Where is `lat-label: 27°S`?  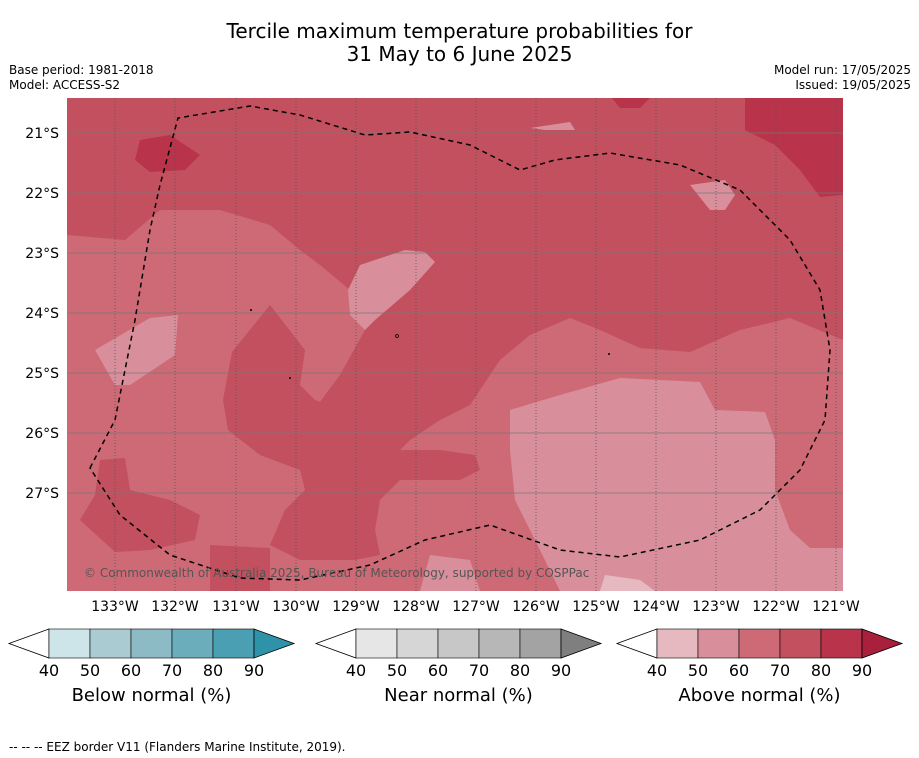 lat-label: 27°S is located at coordinates (42, 494).